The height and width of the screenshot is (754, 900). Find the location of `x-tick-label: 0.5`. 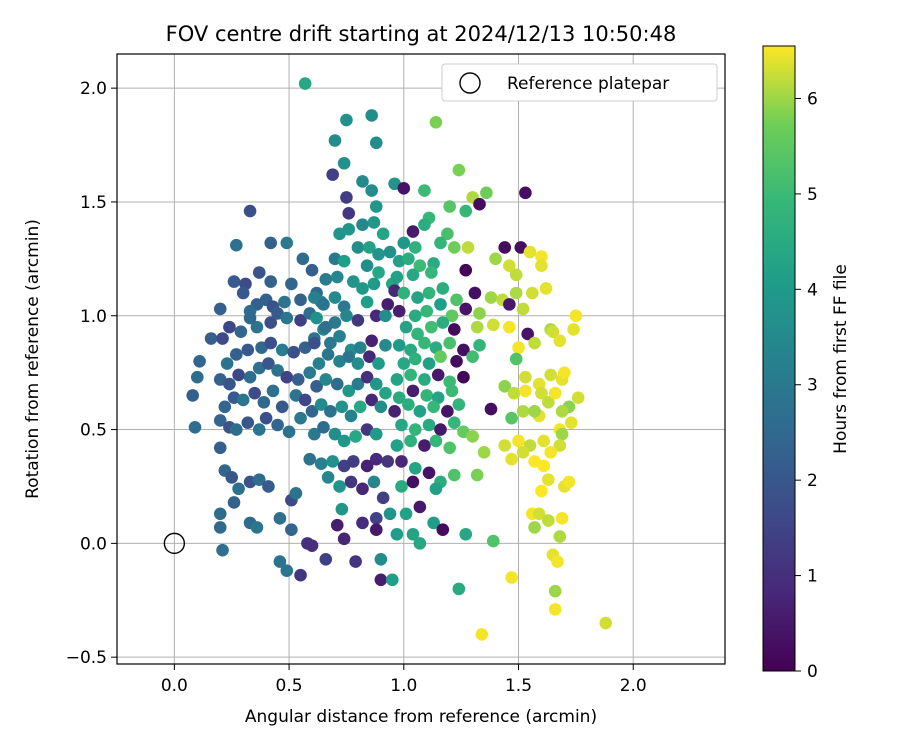

x-tick-label: 0.5 is located at coordinates (289, 686).